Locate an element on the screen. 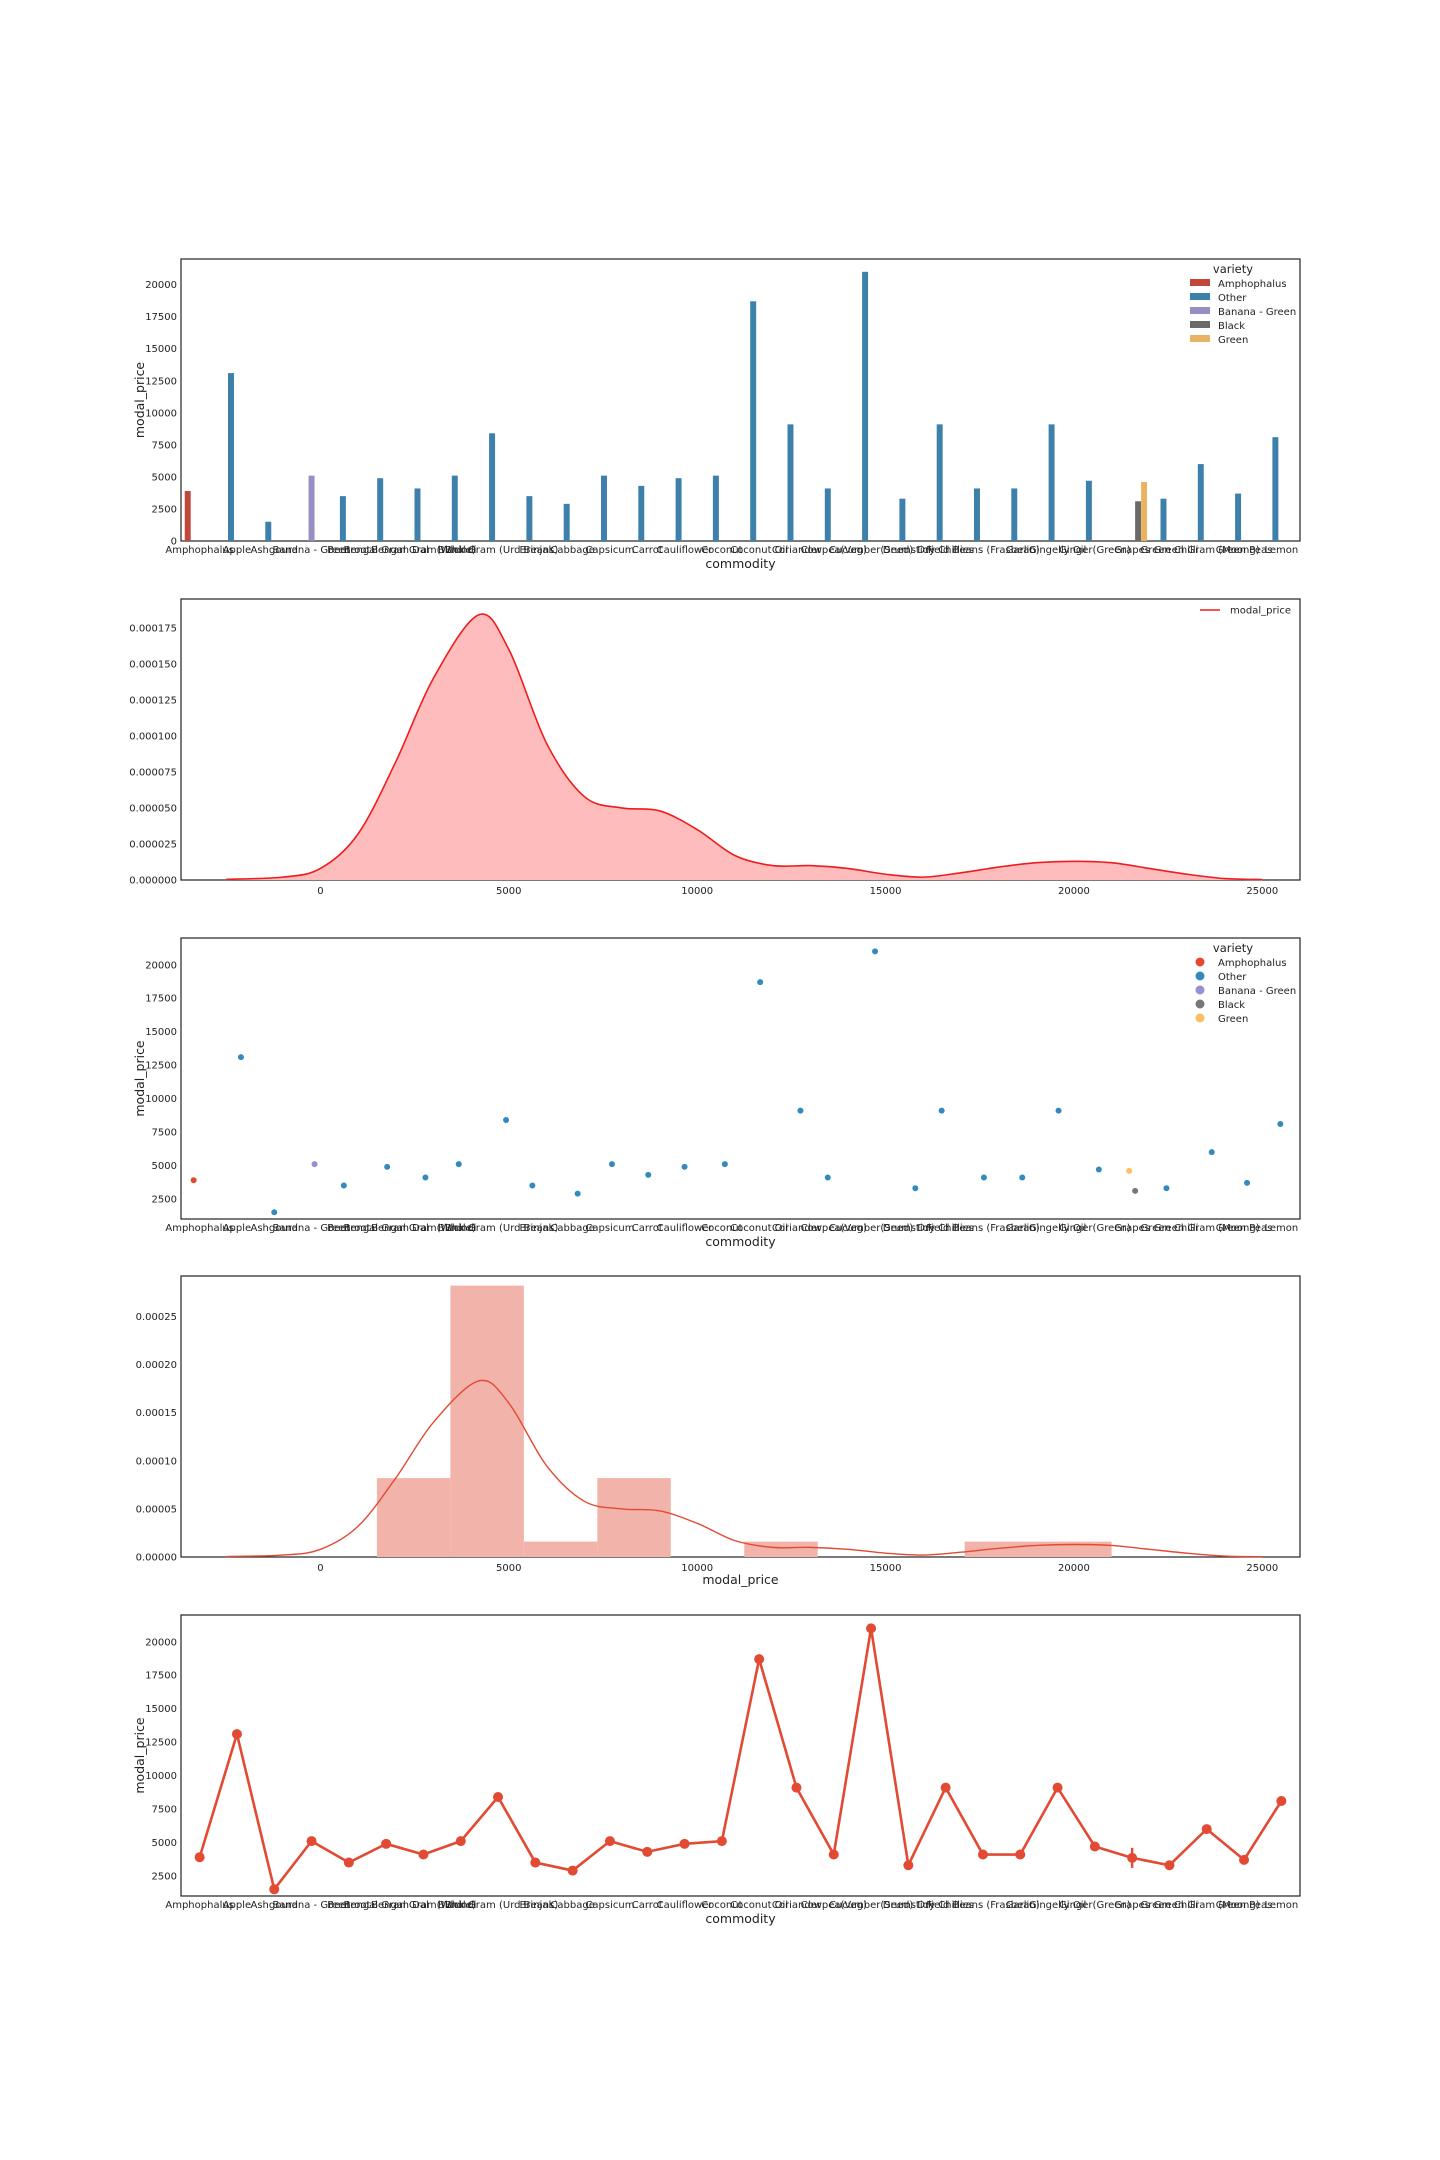  y-tick-label: 0.000000 is located at coordinates (153, 881).